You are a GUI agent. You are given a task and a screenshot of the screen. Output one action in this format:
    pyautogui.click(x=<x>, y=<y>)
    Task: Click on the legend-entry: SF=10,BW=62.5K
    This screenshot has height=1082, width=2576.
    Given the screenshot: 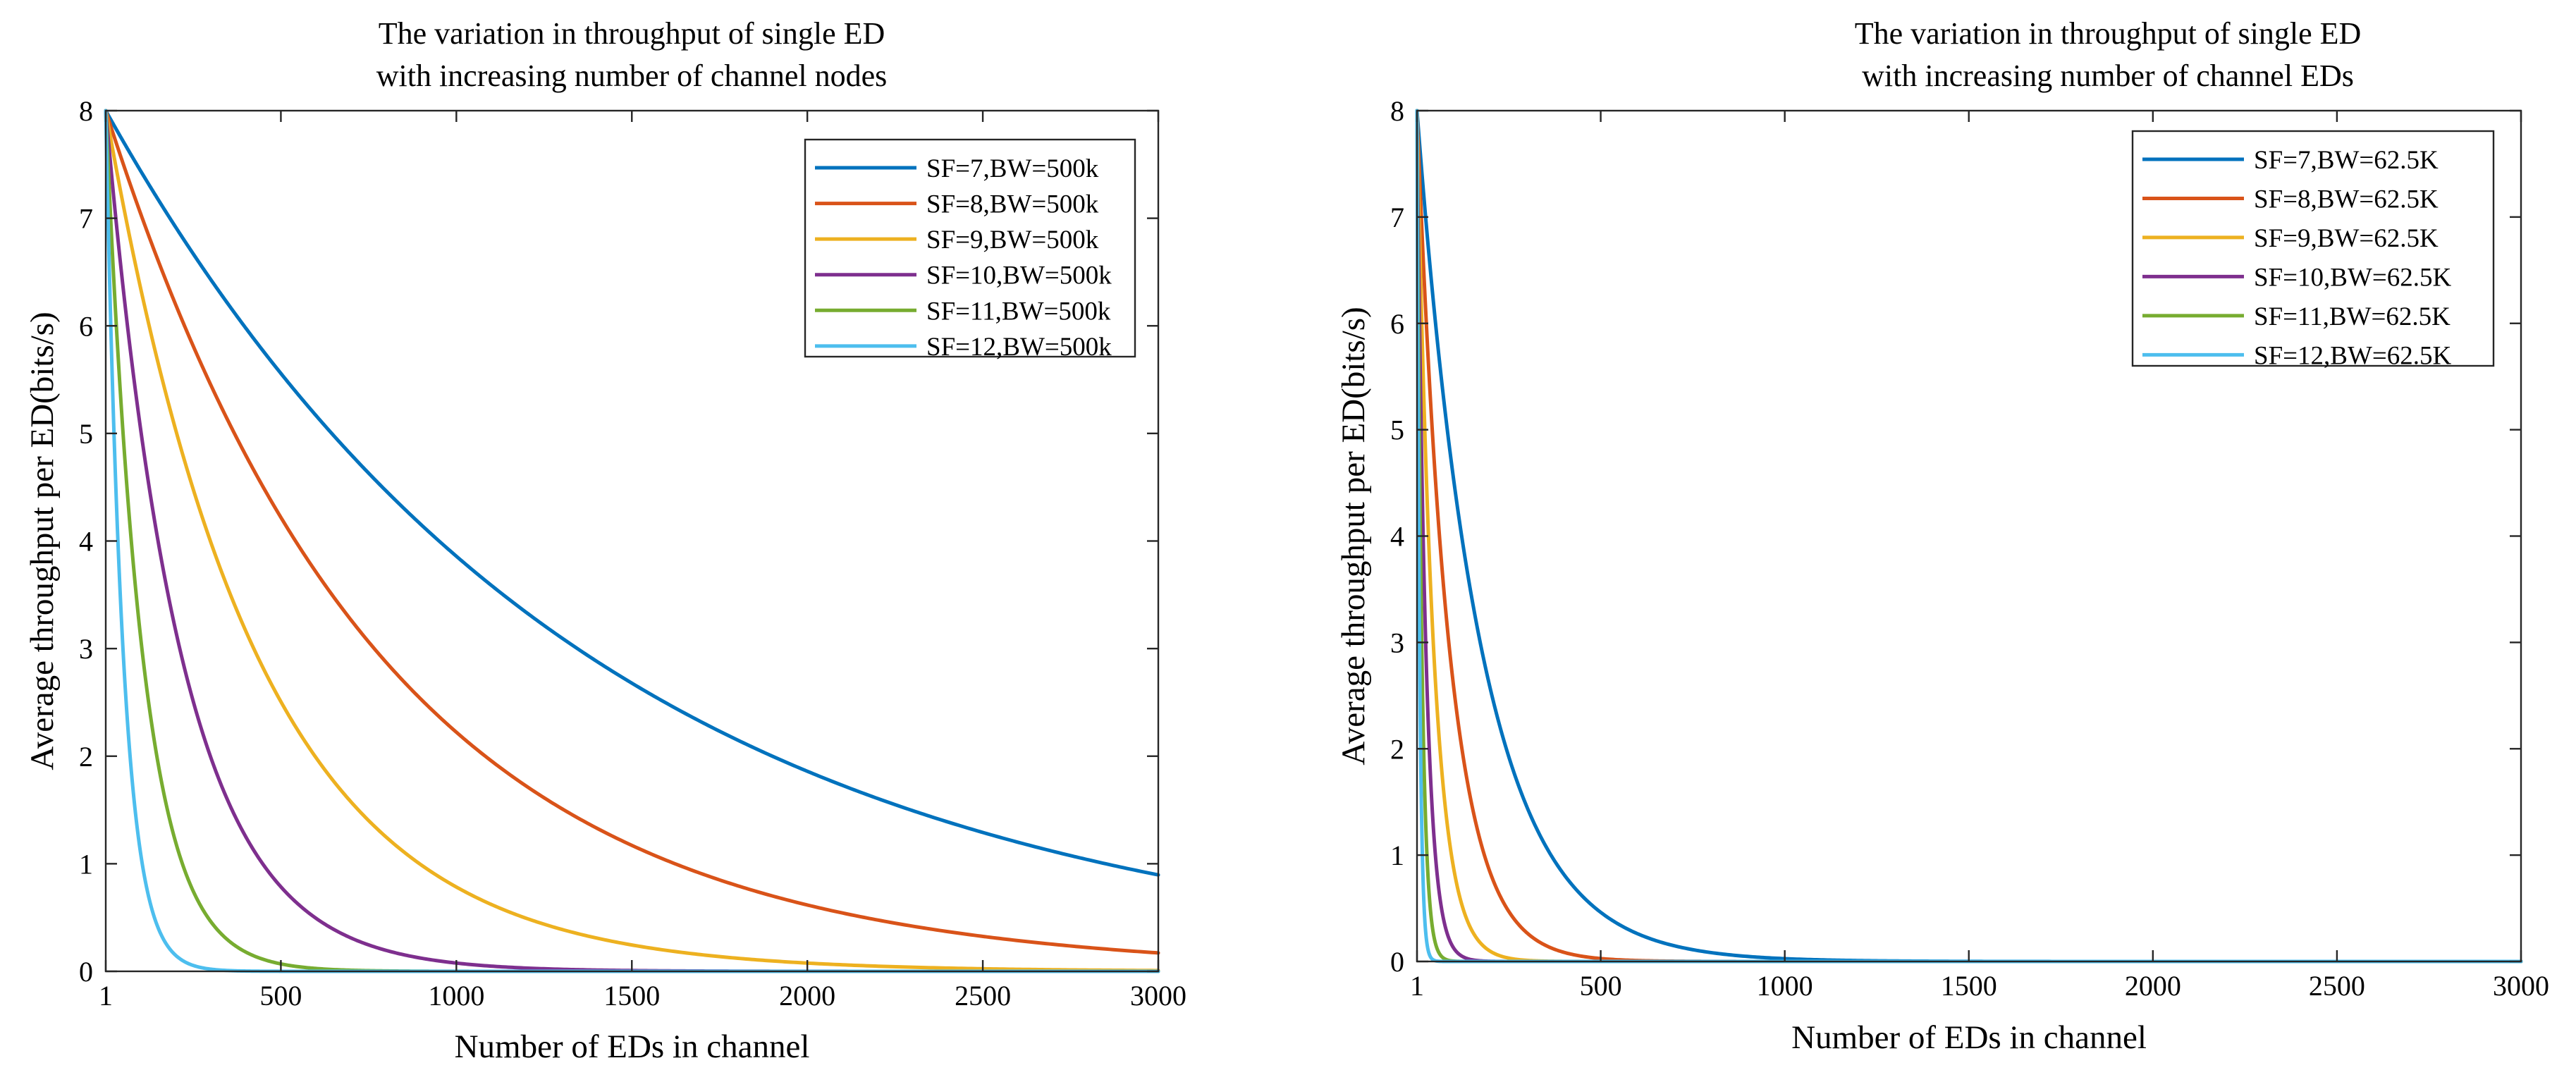 What is the action you would take?
    pyautogui.click(x=2352, y=277)
    